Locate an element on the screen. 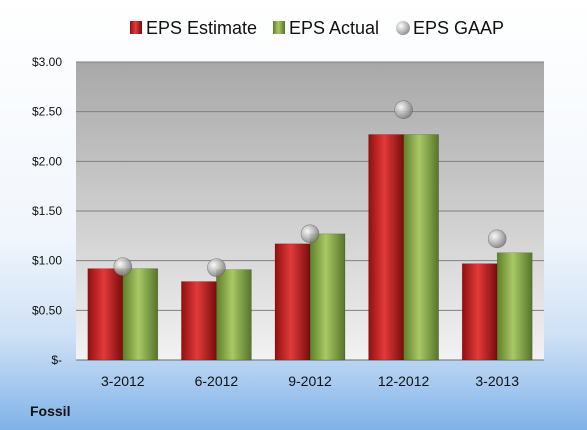 Image resolution: width=587 pixels, height=430 pixels. x-tick-label: 3-2013 is located at coordinates (497, 381).